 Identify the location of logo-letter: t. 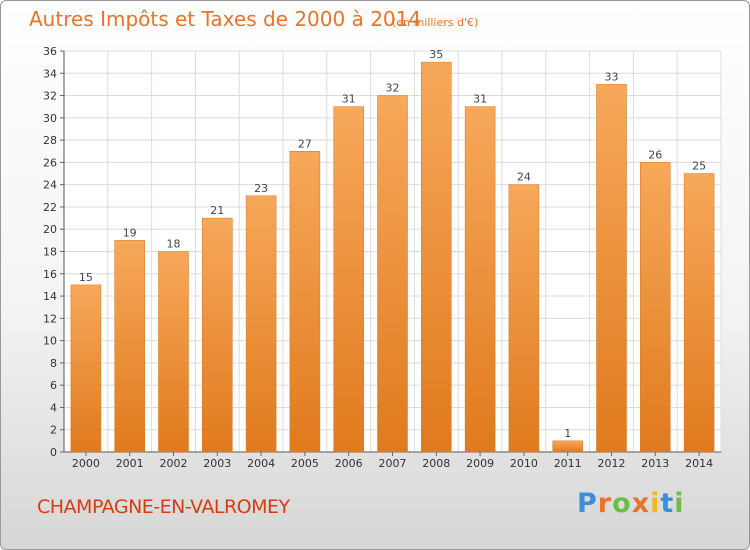
(667, 503).